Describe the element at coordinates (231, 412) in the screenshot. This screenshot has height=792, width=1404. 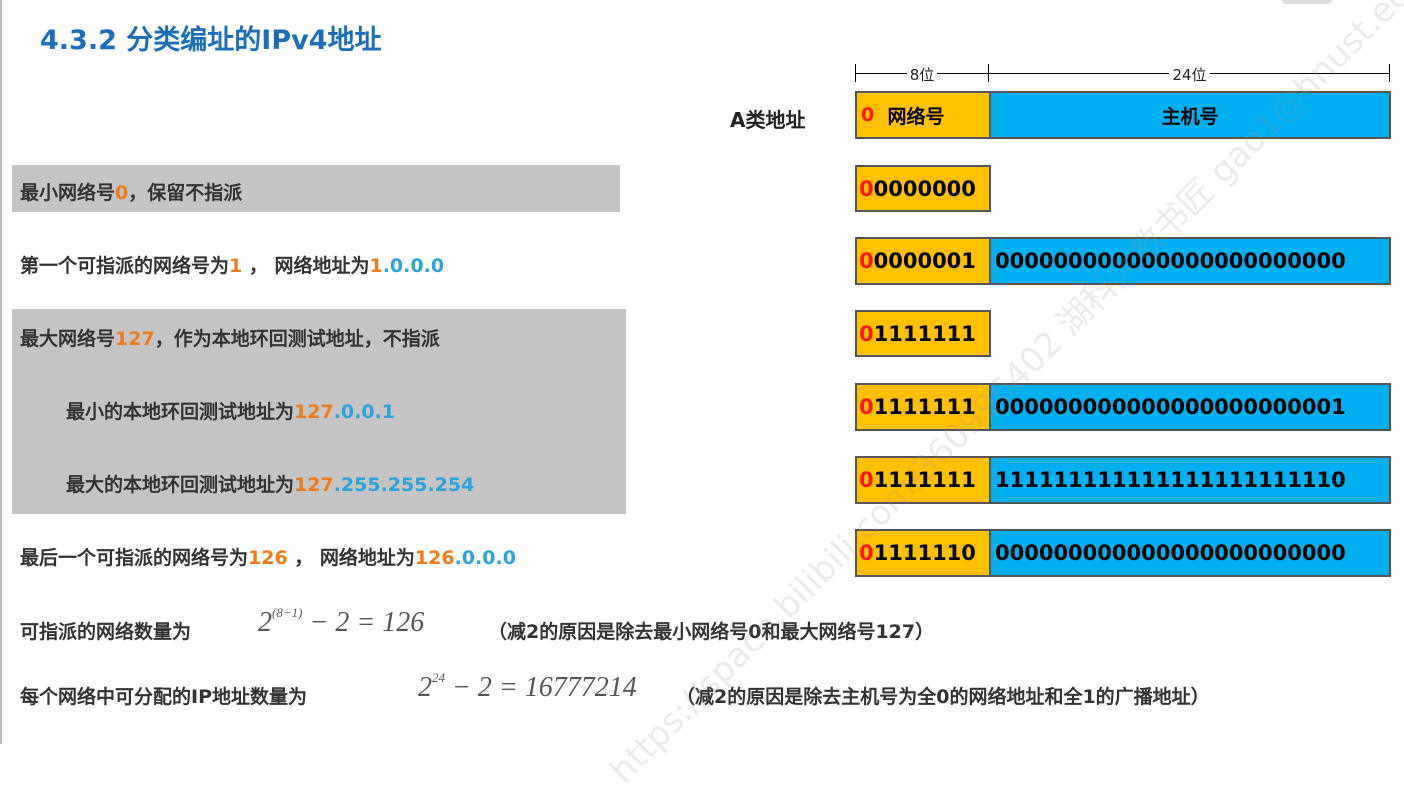
I see `row-min-loopback: 最小的本地环回测试地址为127.0.0.1` at that location.